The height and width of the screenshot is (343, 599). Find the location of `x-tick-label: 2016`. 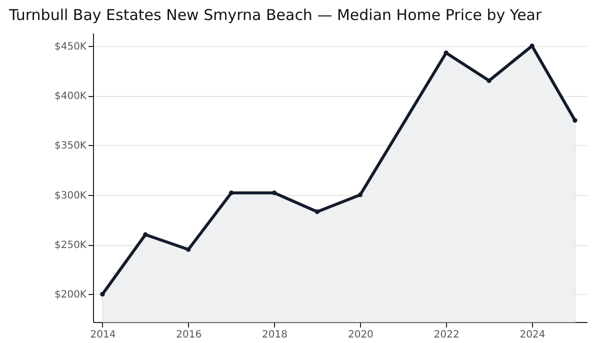

x-tick-label: 2016 is located at coordinates (189, 335).